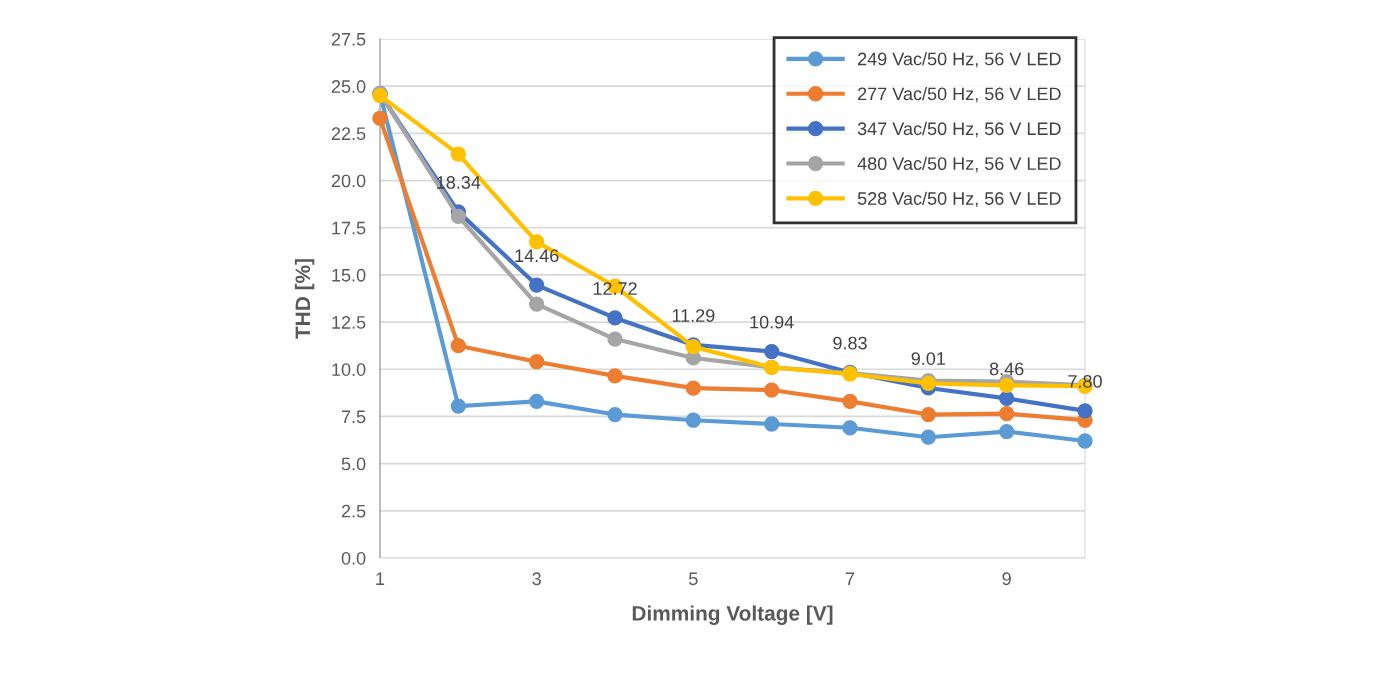  What do you see at coordinates (693, 579) in the screenshot?
I see `x-tick-label: 5` at bounding box center [693, 579].